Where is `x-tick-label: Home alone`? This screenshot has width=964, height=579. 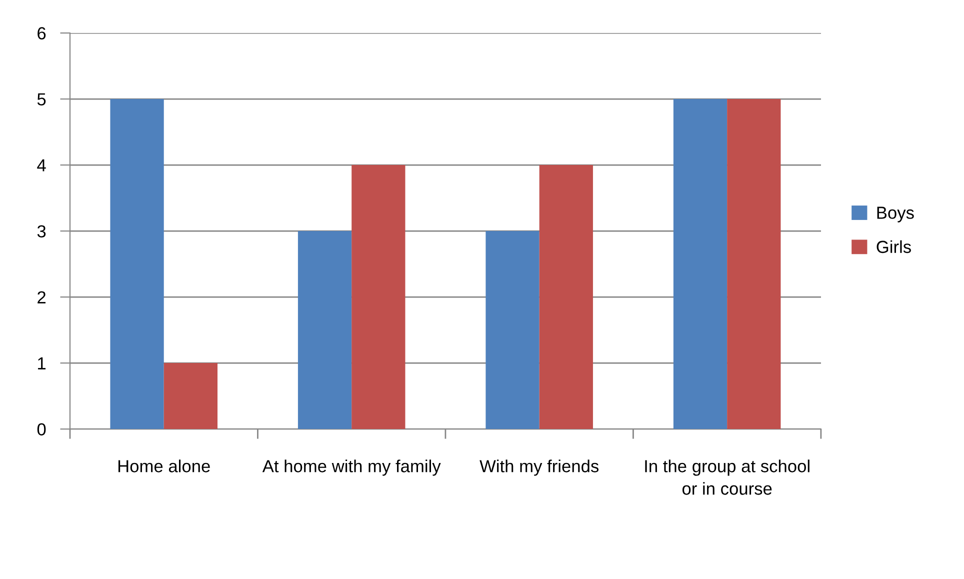 x-tick-label: Home alone is located at coordinates (164, 466).